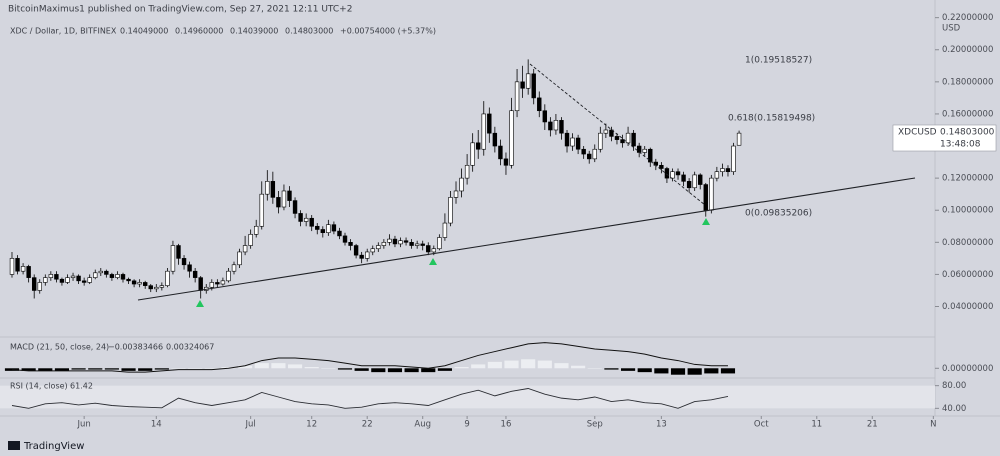 Image resolution: width=1000 pixels, height=456 pixels. I want to click on y-tick-label: 0.16000000, so click(967, 114).